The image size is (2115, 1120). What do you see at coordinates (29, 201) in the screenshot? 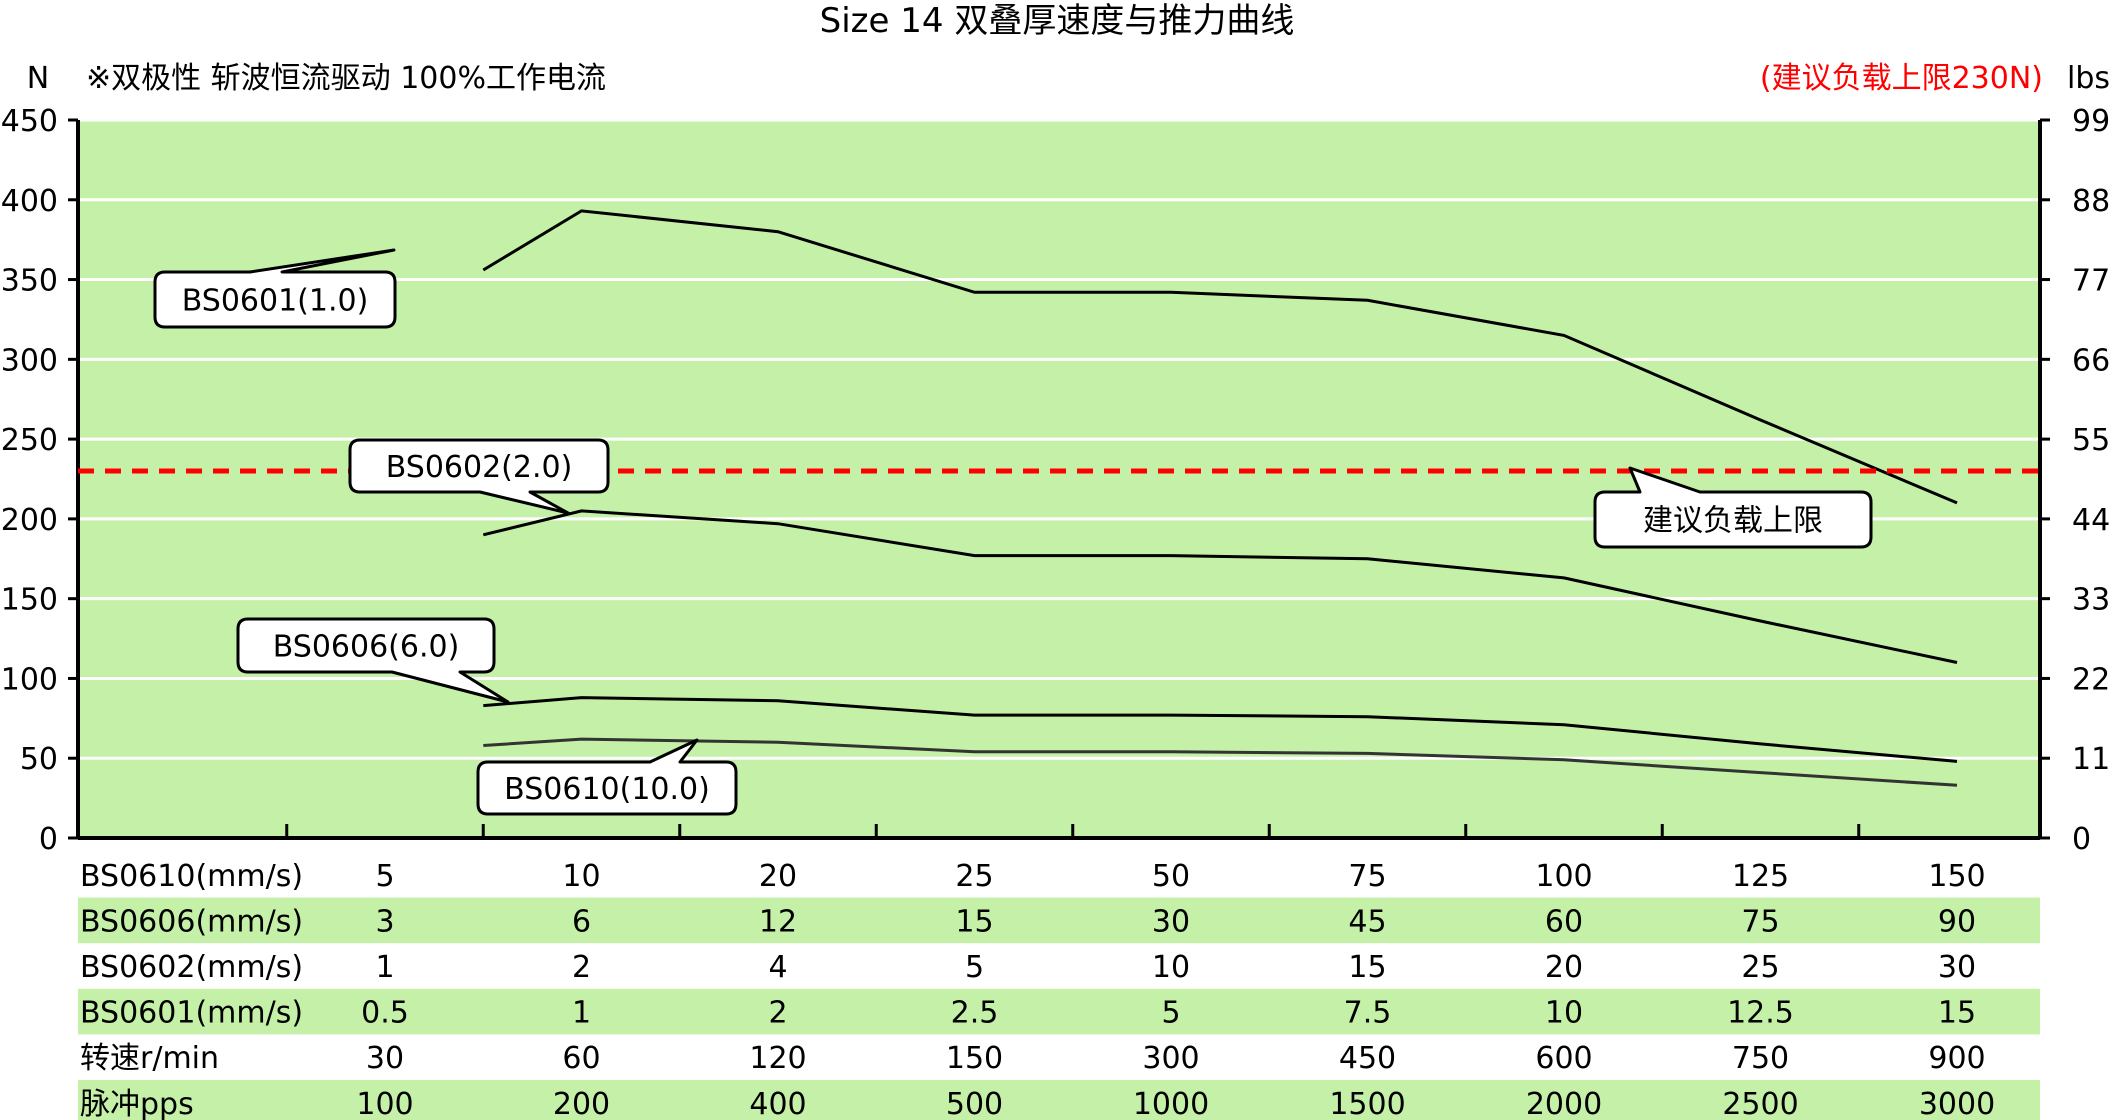
I see `y-tick-label: 400` at bounding box center [29, 201].